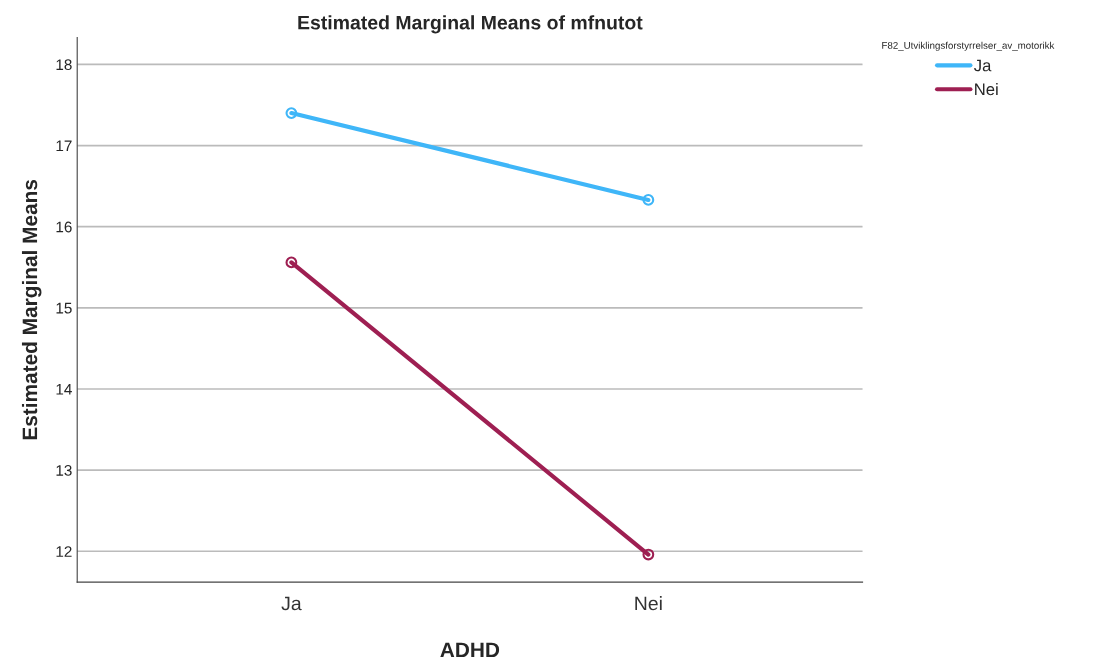 The width and height of the screenshot is (1103, 660). I want to click on y-tick-label: 15, so click(64, 308).